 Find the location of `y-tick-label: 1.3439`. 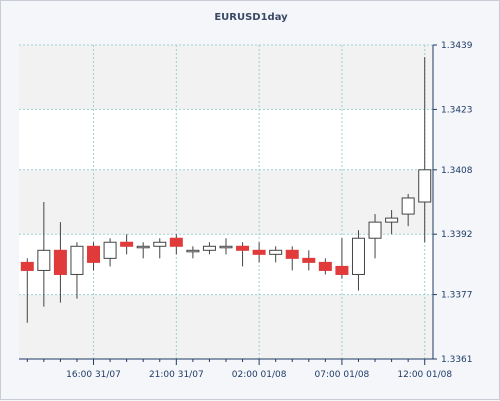

y-tick-label: 1.3439 is located at coordinates (457, 46).